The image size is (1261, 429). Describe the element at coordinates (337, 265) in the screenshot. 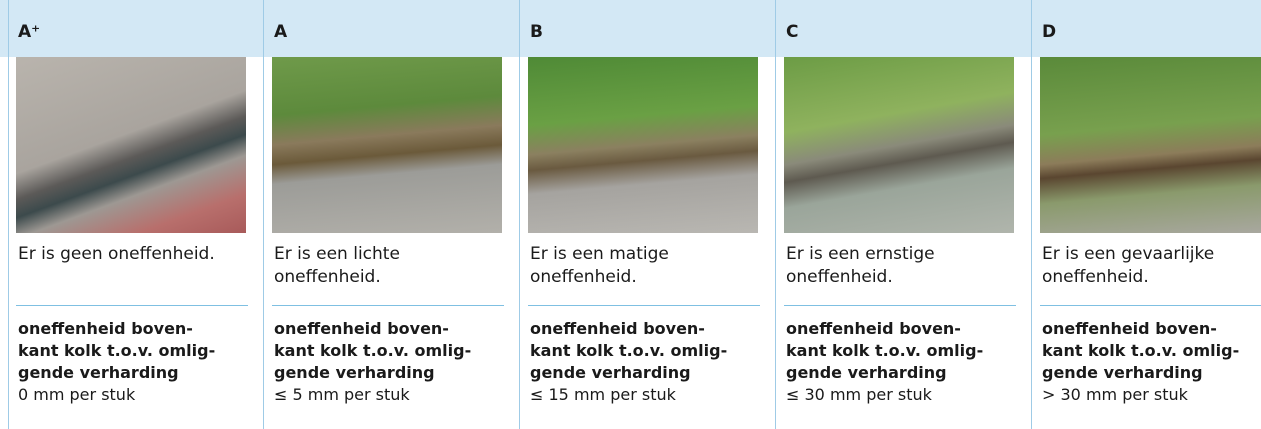

I see `description: Er is een lichte oneffenheid.` at that location.